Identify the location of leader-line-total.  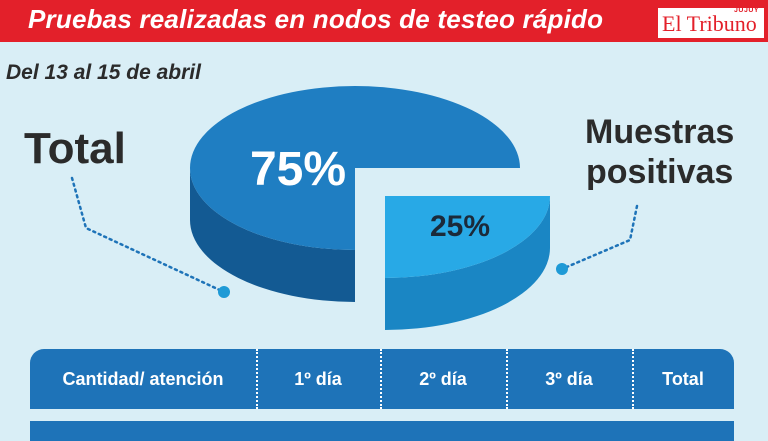
(148, 235).